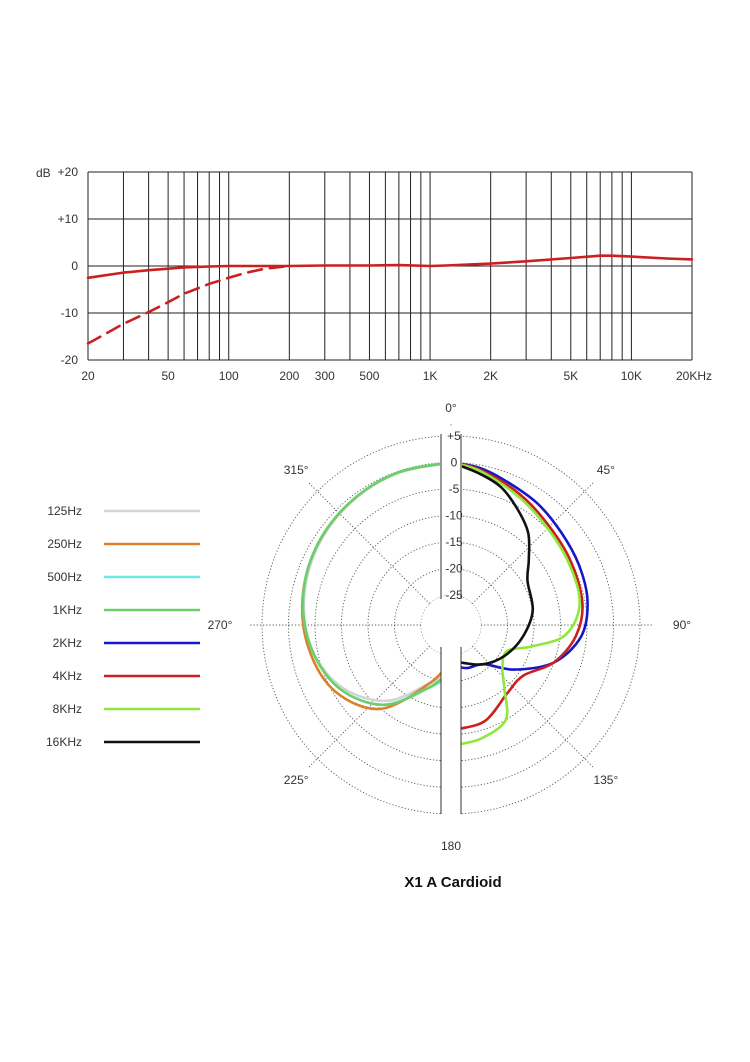  What do you see at coordinates (492, 563) in the screenshot?
I see `polar-curve-16khz` at bounding box center [492, 563].